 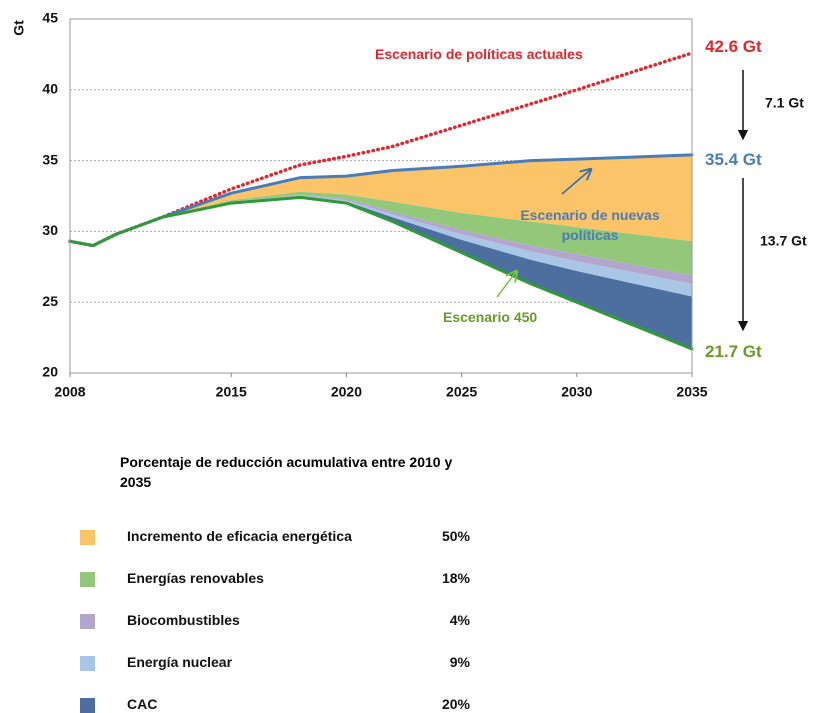 I want to click on legend-label: Incremento de eficacia energética, so click(x=239, y=536).